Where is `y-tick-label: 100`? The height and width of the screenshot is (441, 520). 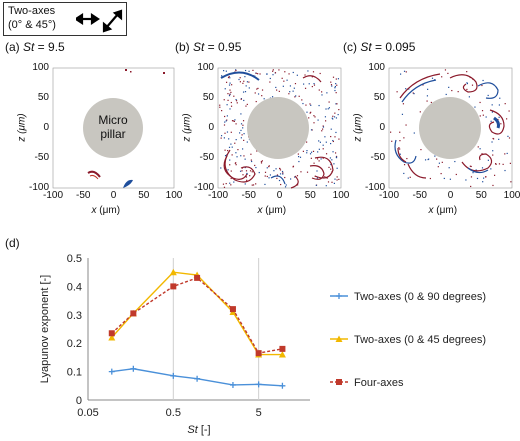
y-tick-label: 100 is located at coordinates (40, 67).